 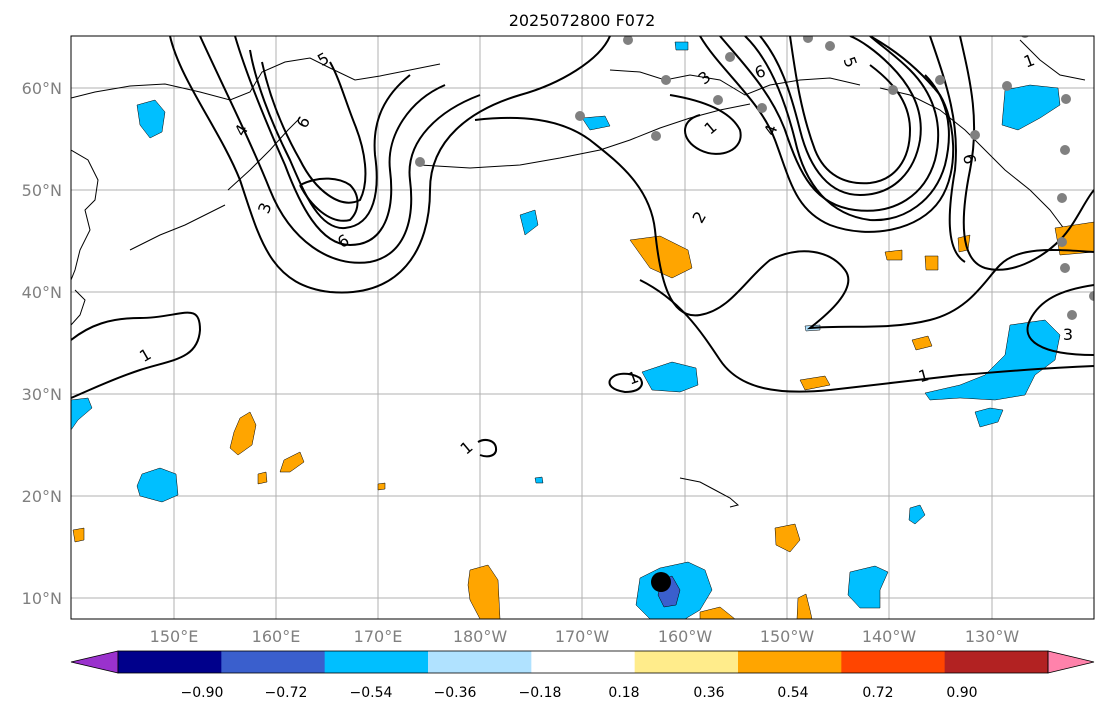 What do you see at coordinates (42, 343) in the screenshot?
I see `latitude-labels: 60°N 50°N 40°N 30°N 20°N 10°N` at bounding box center [42, 343].